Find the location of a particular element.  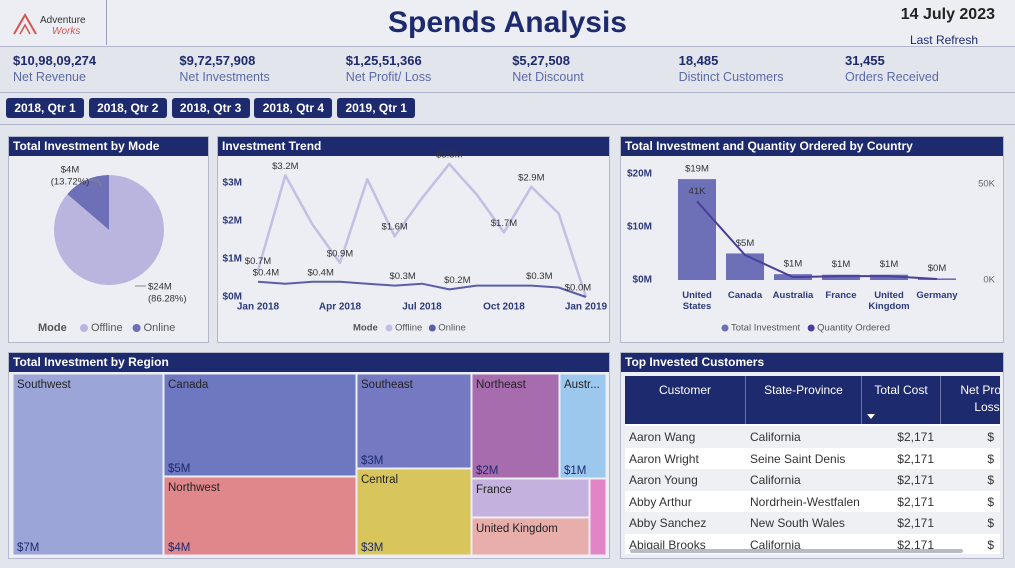

kpi-label: Net Revenue is located at coordinates (49, 77).